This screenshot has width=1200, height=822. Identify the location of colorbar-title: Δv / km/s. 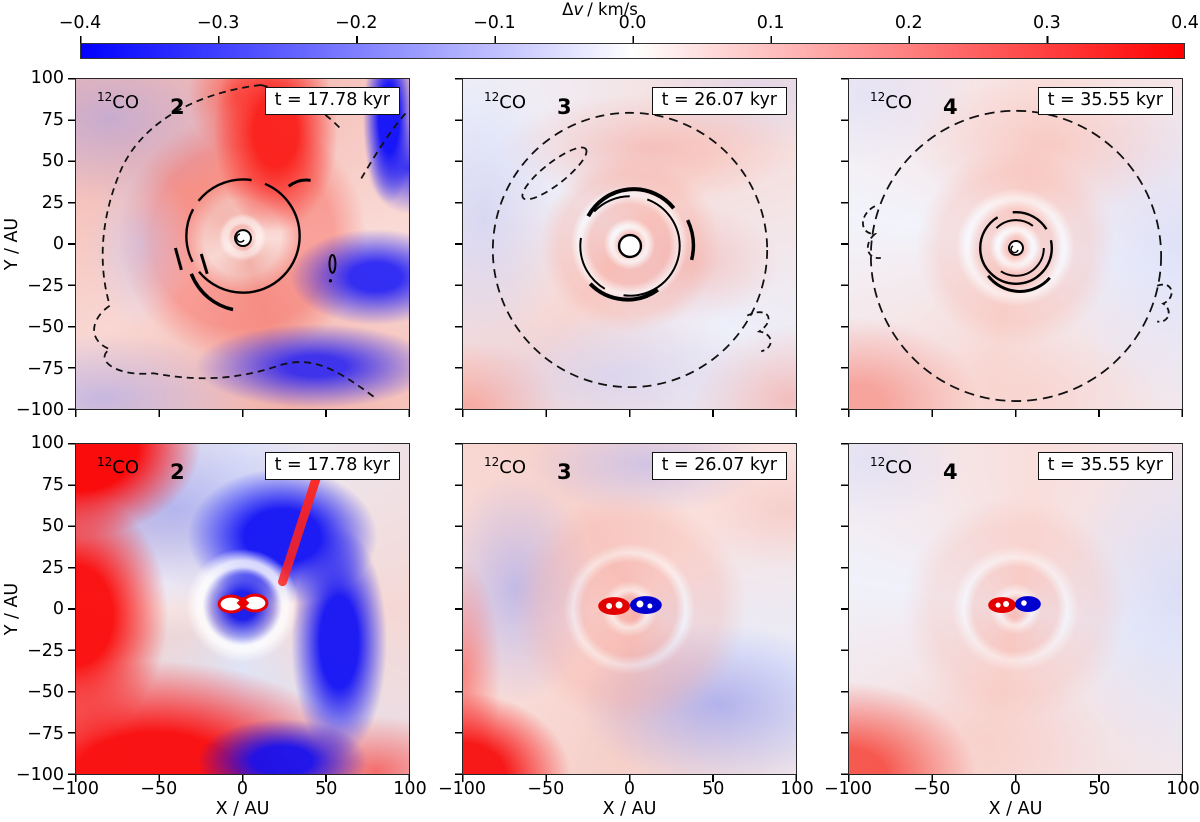
(600, 9).